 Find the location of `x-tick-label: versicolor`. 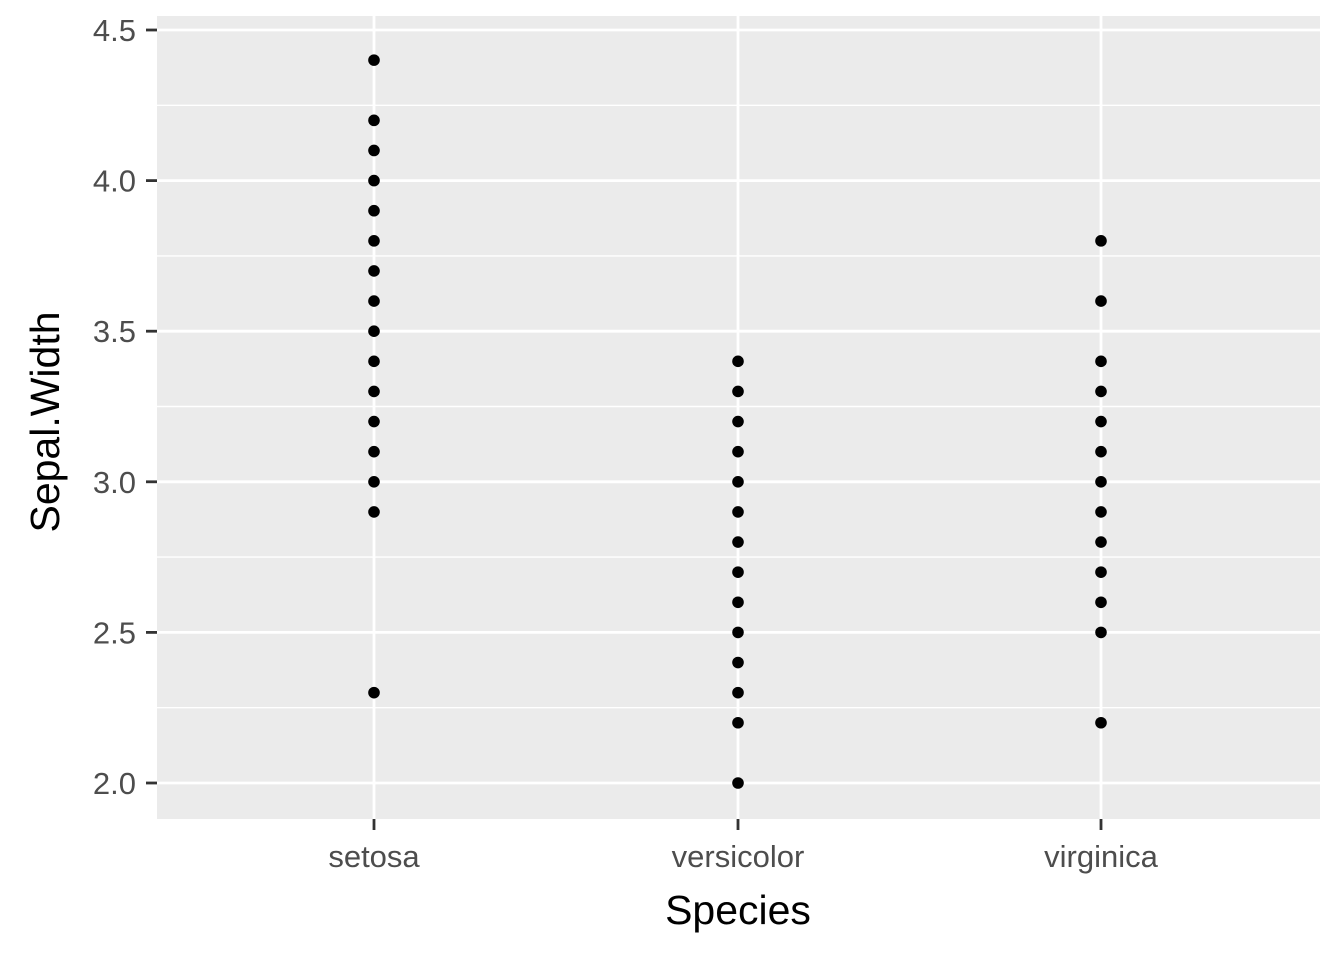

x-tick-label: versicolor is located at coordinates (738, 856).